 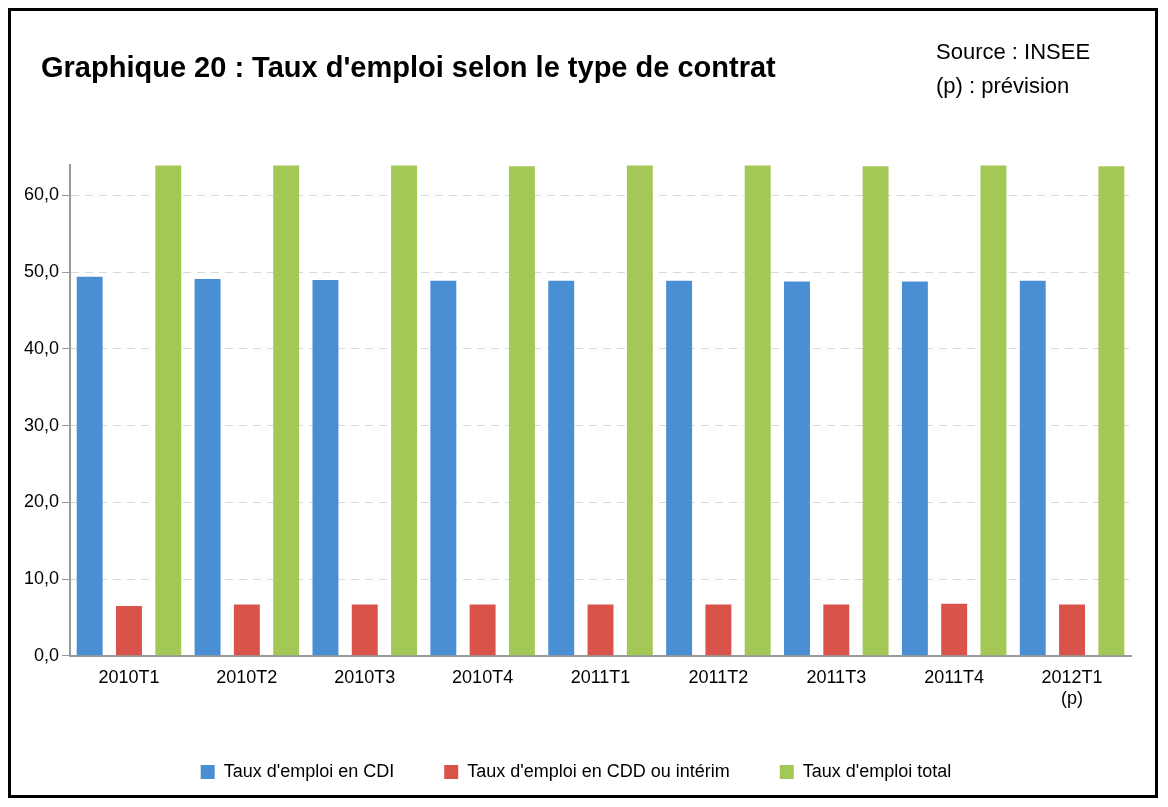 What do you see at coordinates (41, 347) in the screenshot?
I see `y-tick-label: 40,0` at bounding box center [41, 347].